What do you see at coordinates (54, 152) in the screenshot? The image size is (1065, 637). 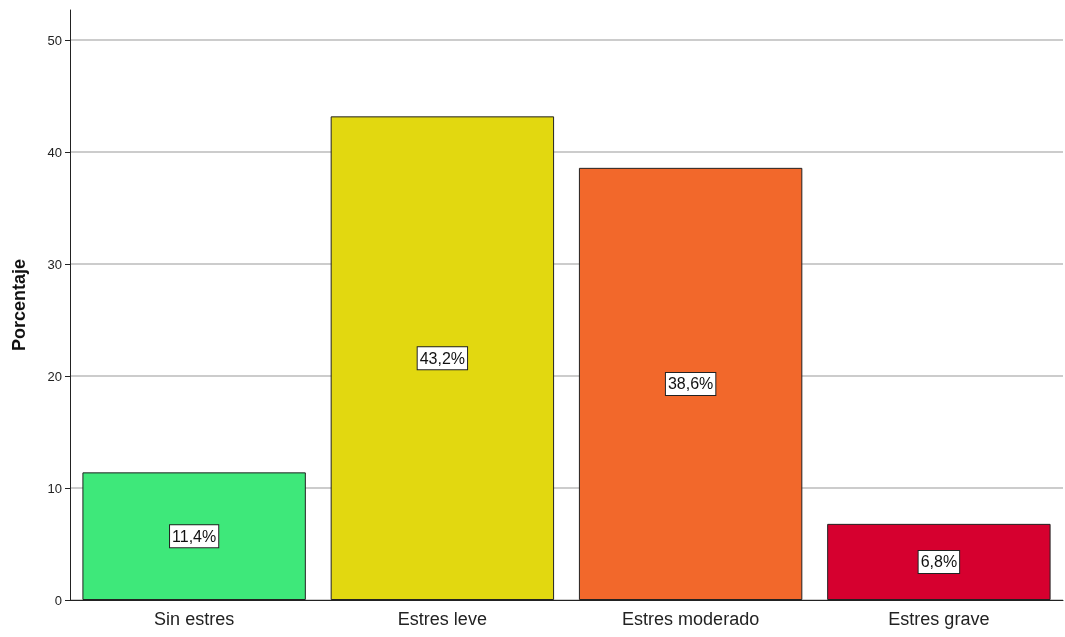 I see `y-tick-label: 40` at bounding box center [54, 152].